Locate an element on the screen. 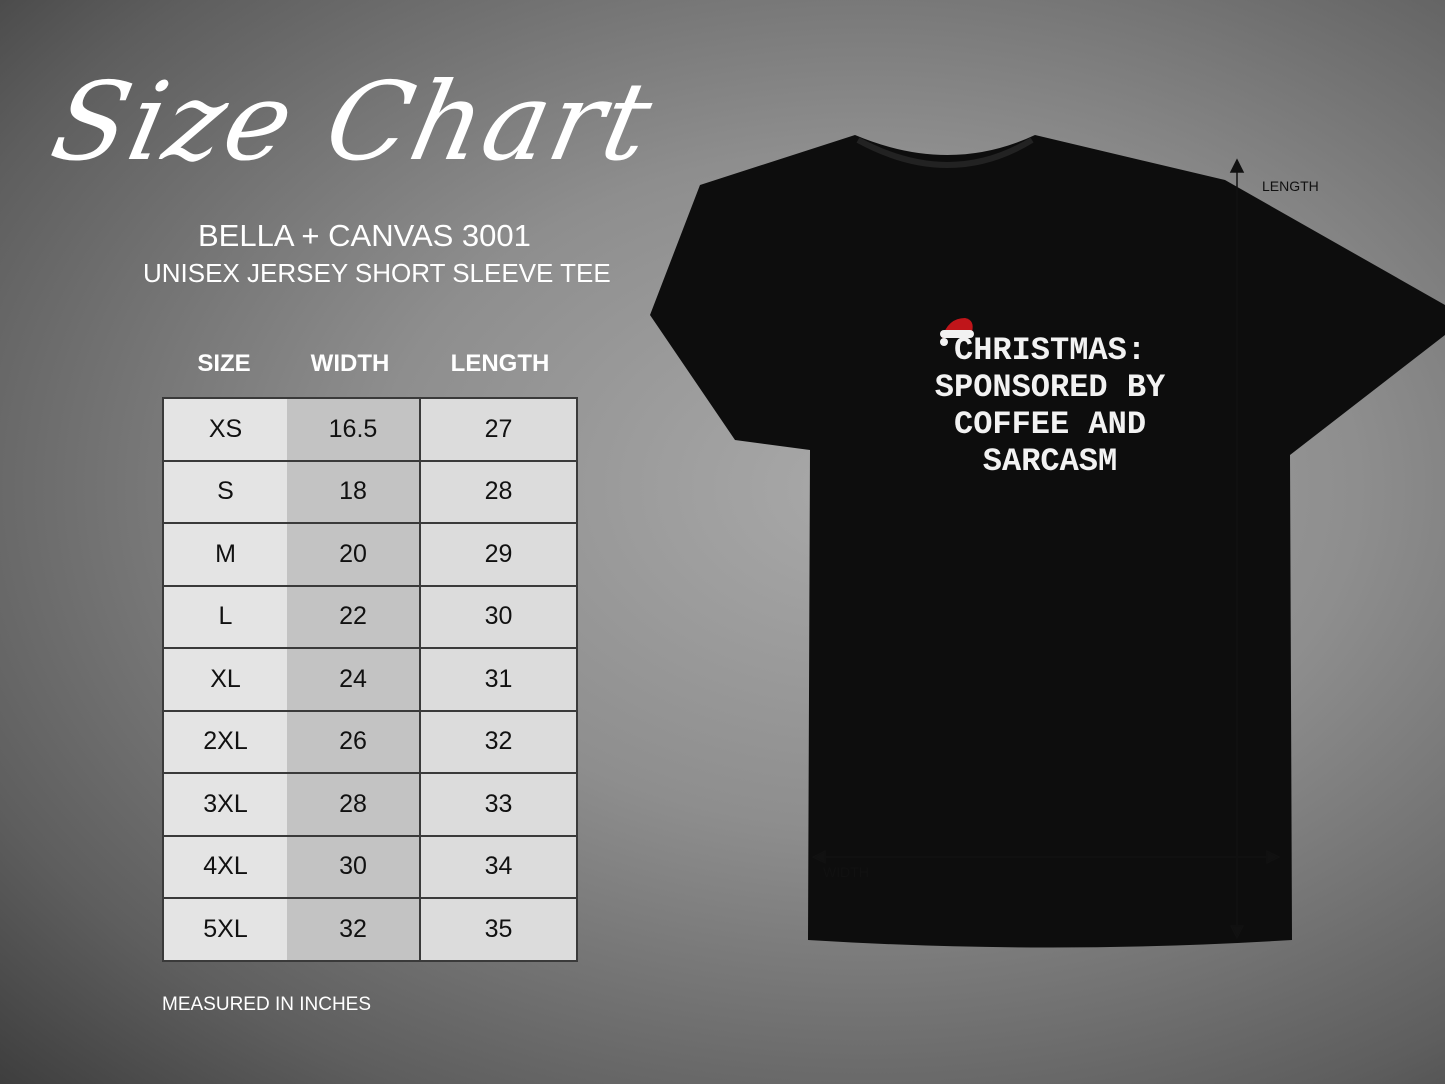 The image size is (1445, 1084). table-row: S 18 28 is located at coordinates (370, 491).